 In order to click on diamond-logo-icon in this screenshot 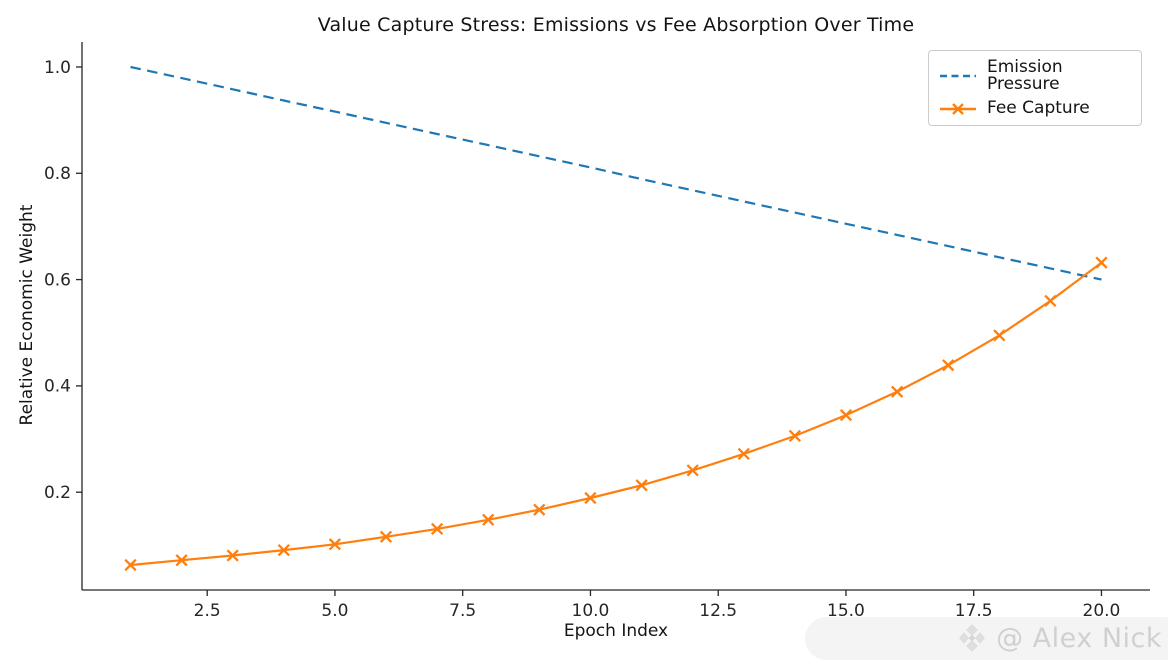, I will do `click(972, 638)`.